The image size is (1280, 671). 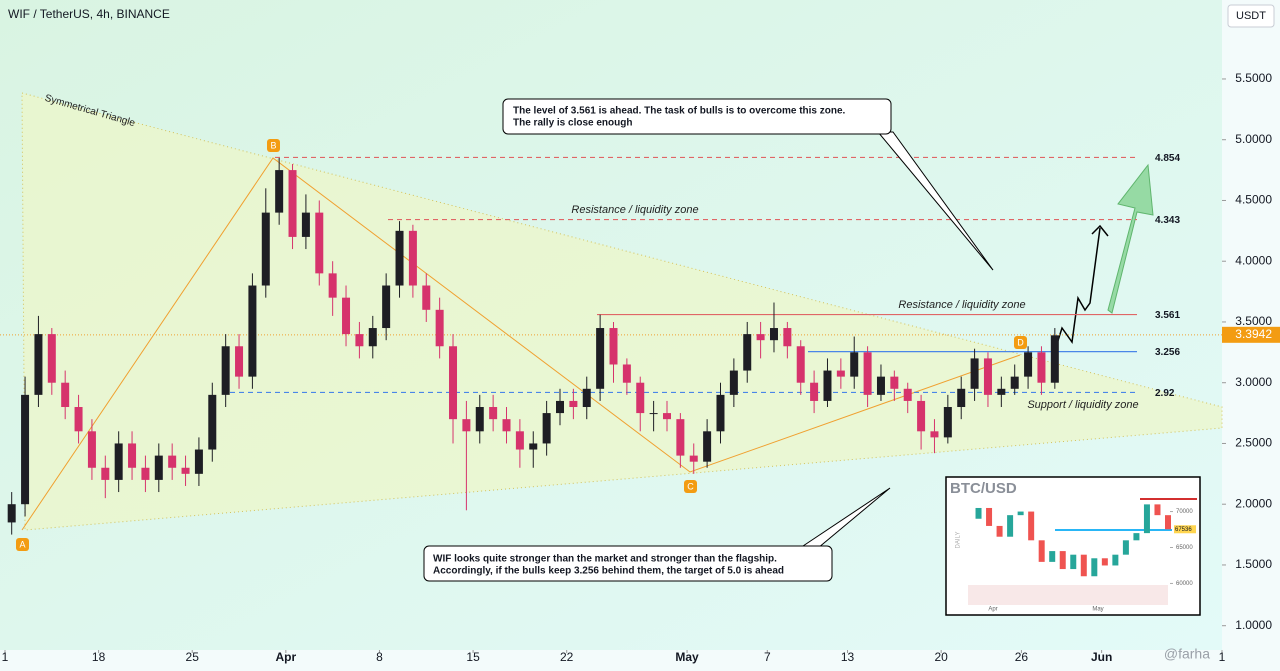 I want to click on arrow-head, so click(x=1100, y=230).